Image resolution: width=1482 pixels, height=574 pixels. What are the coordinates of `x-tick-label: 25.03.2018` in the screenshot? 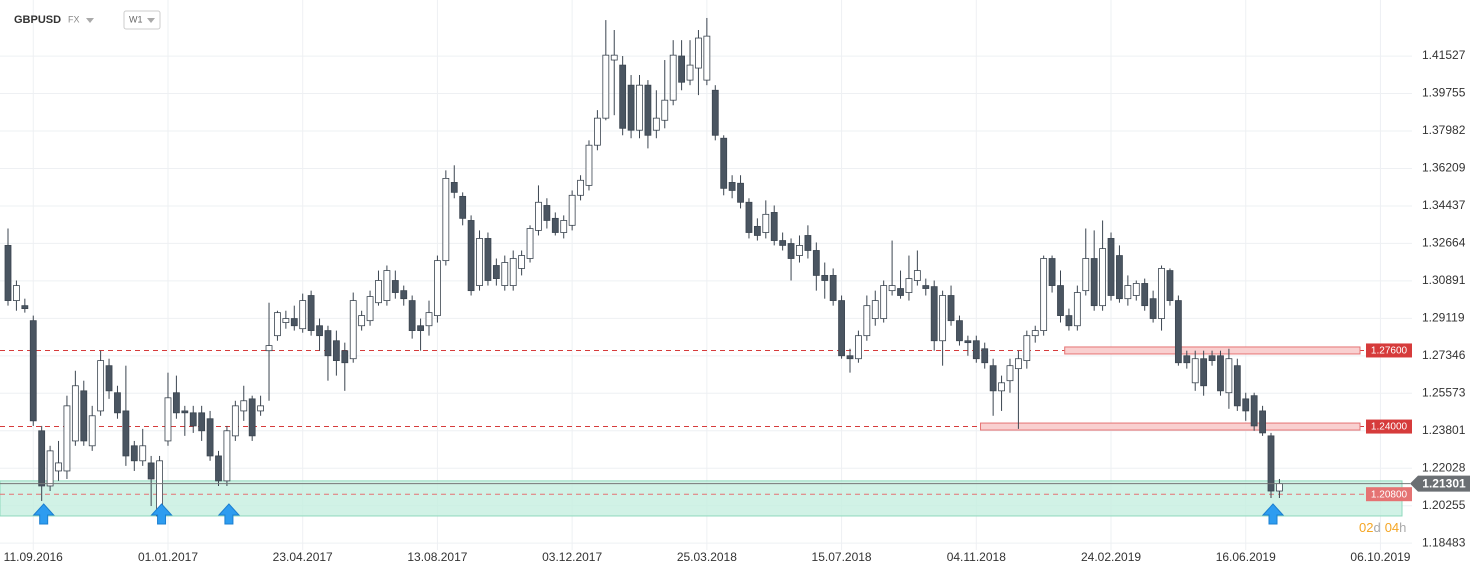 It's located at (707, 557).